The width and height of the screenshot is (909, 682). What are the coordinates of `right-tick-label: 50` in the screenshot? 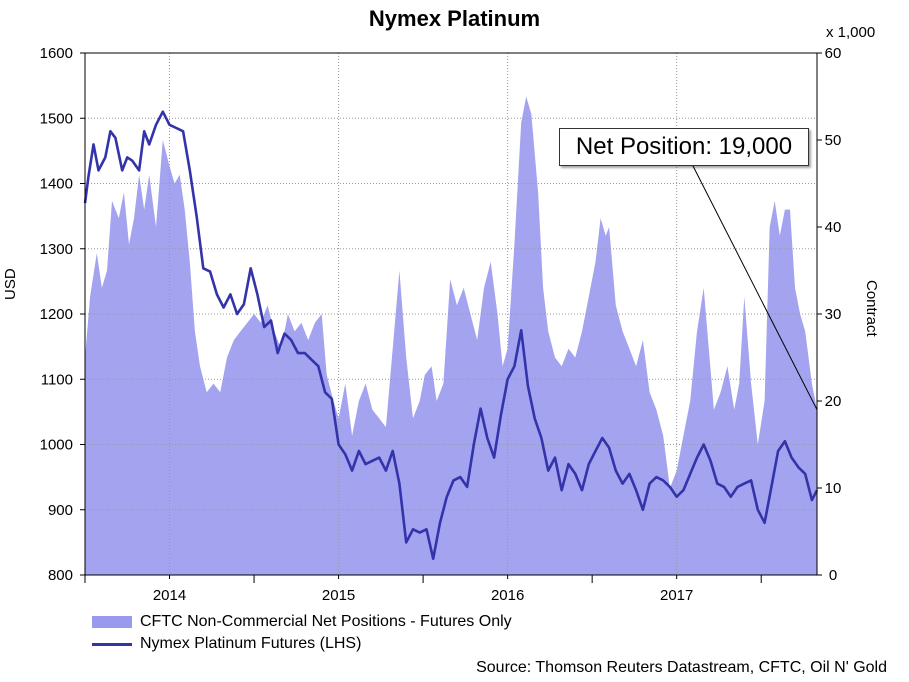 It's located at (833, 140).